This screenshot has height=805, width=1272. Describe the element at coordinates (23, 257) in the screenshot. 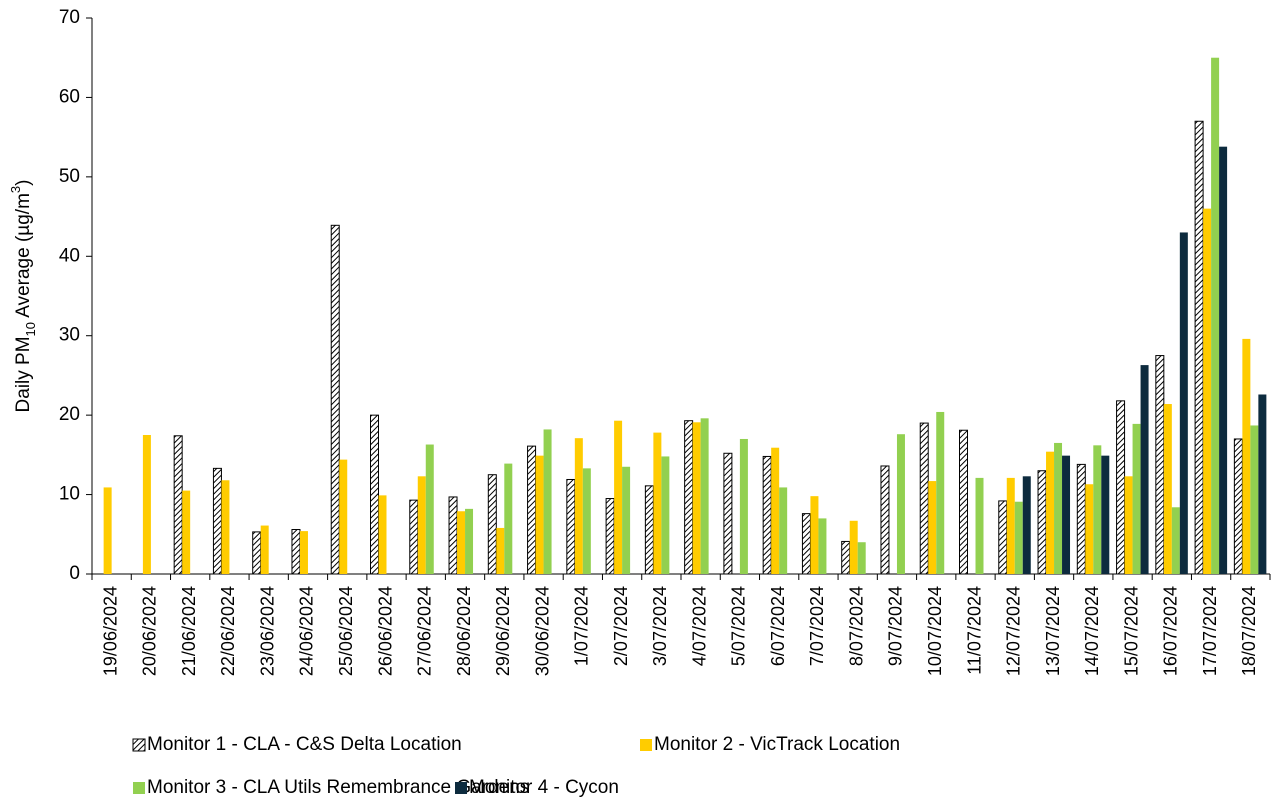

I see `y-label-part: Average (µg/m` at that location.